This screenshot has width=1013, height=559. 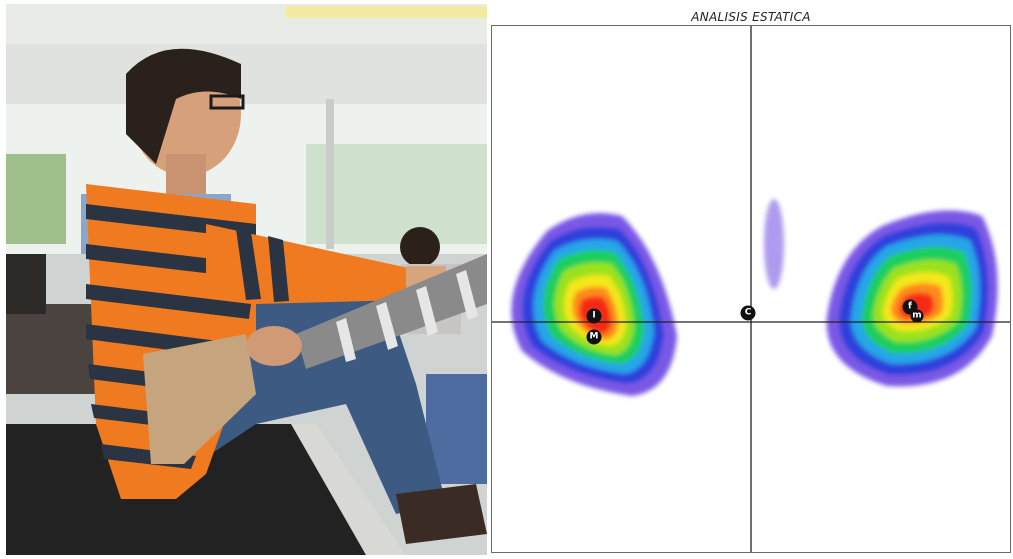 I want to click on right-pressure-region, so click(x=912, y=298).